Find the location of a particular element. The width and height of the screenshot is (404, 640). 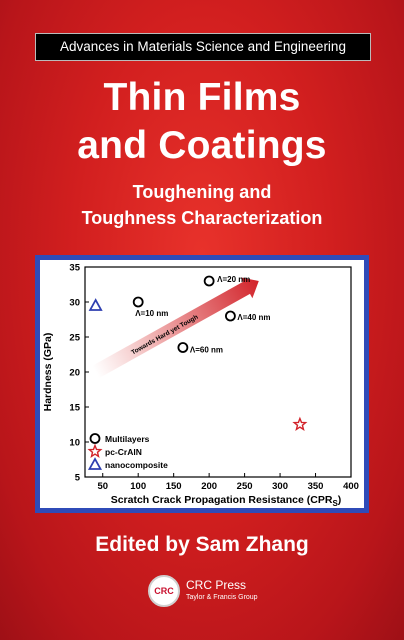

y-tick-label: 15 is located at coordinates (74, 408).